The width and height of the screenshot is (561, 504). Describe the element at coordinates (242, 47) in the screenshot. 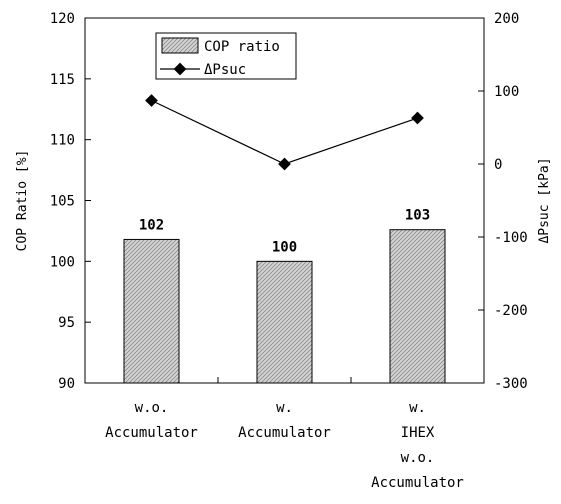

I see `legend-label: COP ratio` at that location.